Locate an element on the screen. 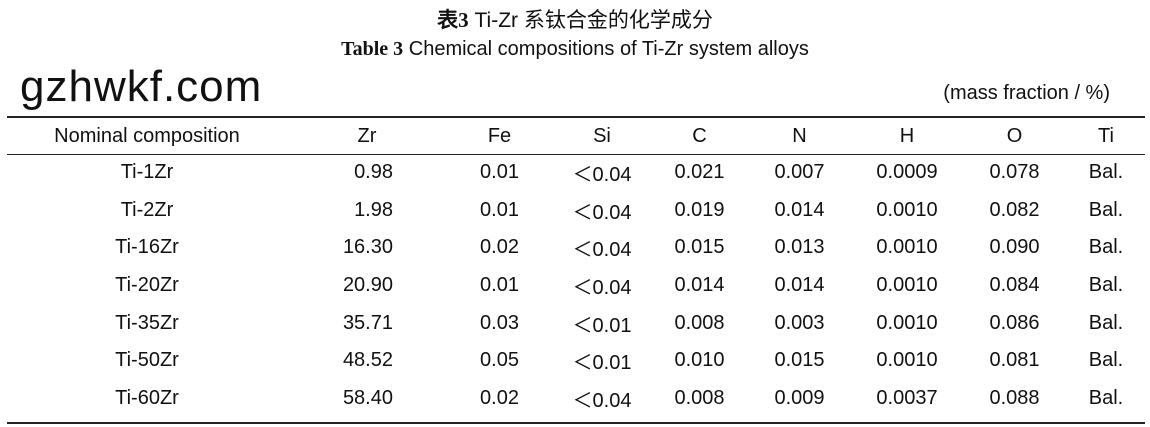  table-cell: Ti-60Zr is located at coordinates (147, 397).